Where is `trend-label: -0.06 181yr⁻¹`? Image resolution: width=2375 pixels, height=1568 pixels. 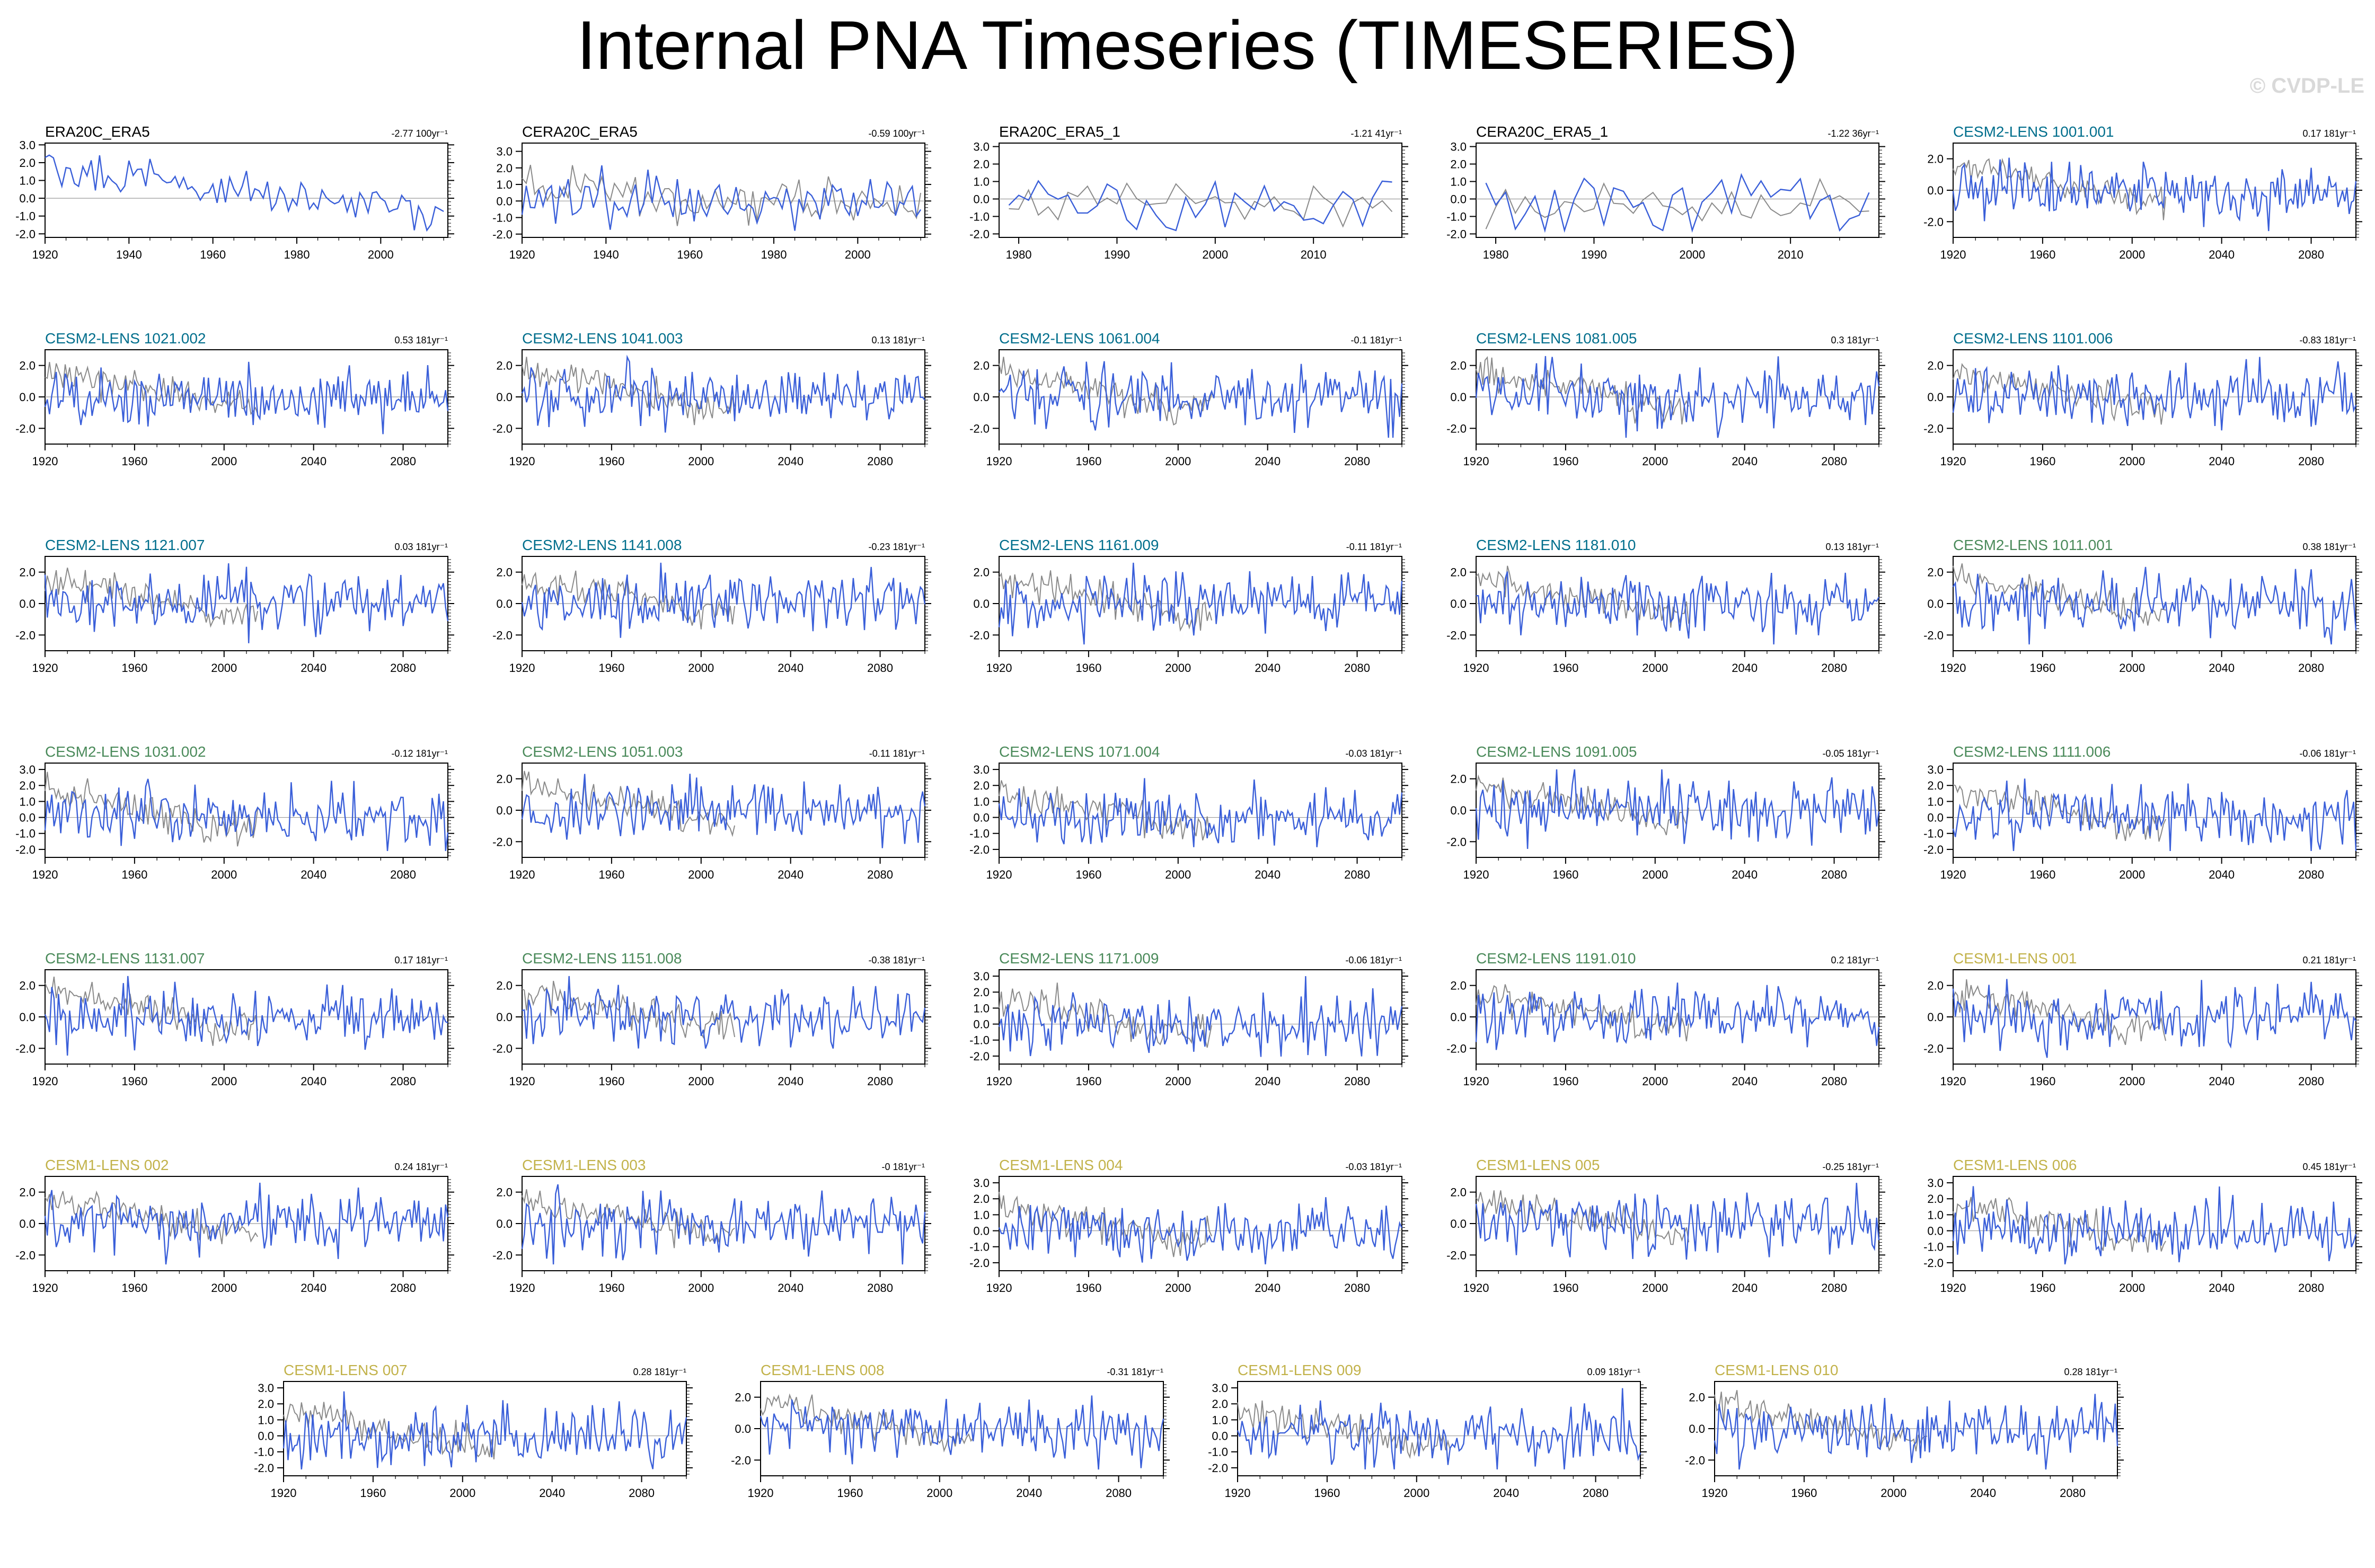
trend-label: -0.06 181yr⁻¹ is located at coordinates (2327, 753).